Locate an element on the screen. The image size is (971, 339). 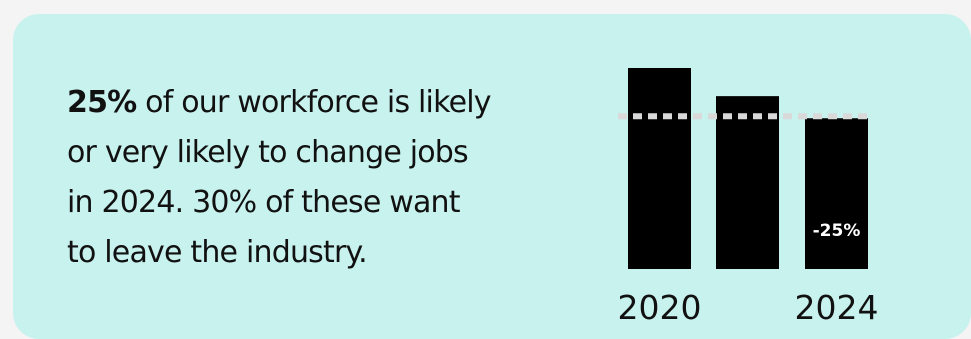
statement-line-1: 25% of our workforce is likely is located at coordinates (332, 103).